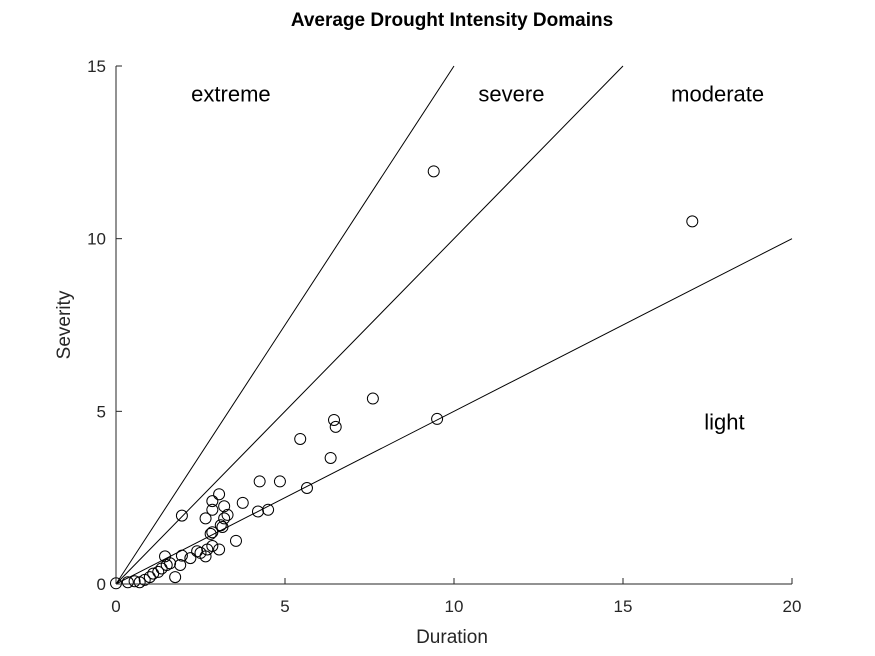 This screenshot has width=875, height=656. What do you see at coordinates (64, 324) in the screenshot?
I see `y-axis-label: Severity` at bounding box center [64, 324].